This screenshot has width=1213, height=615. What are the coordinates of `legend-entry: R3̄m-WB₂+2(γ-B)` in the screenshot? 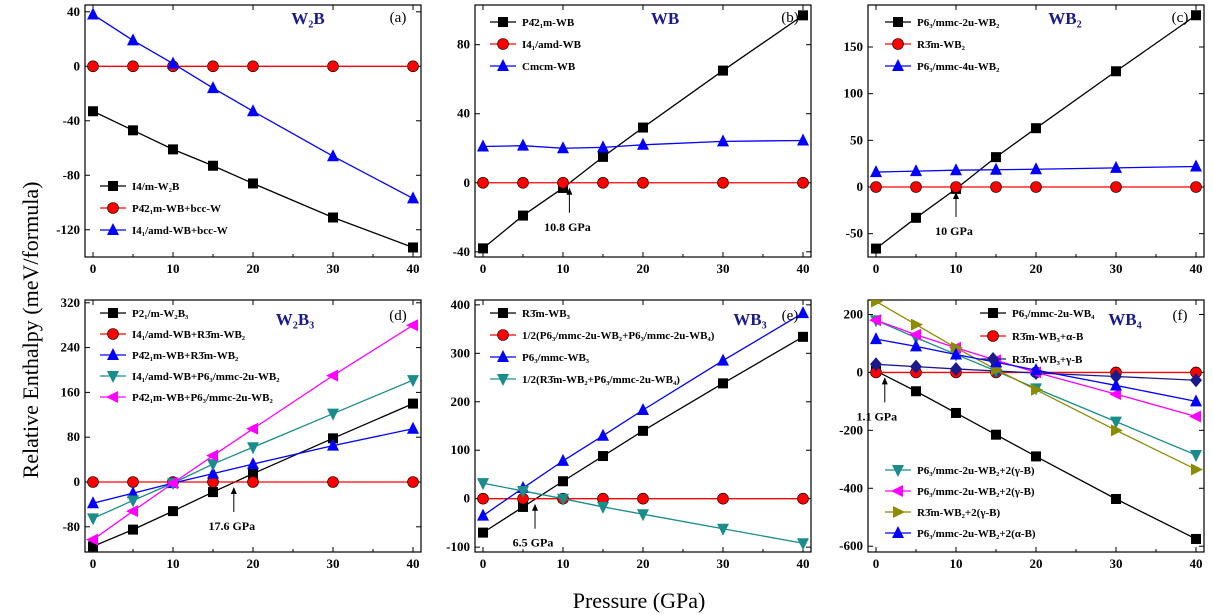 It's located at (942, 512).